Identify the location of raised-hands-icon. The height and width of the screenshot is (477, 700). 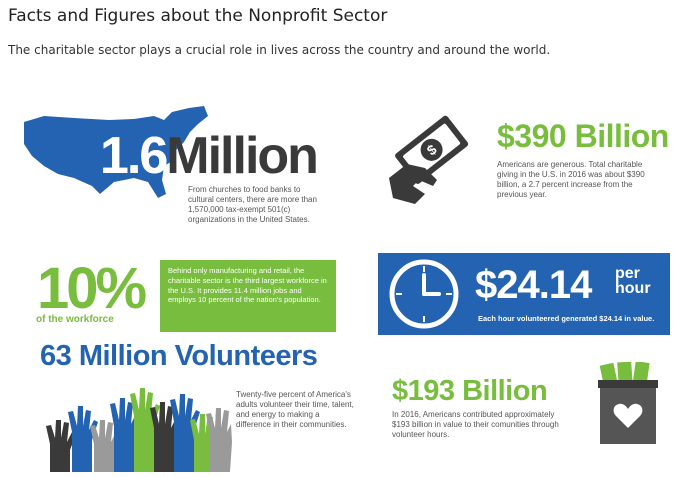
(139, 430).